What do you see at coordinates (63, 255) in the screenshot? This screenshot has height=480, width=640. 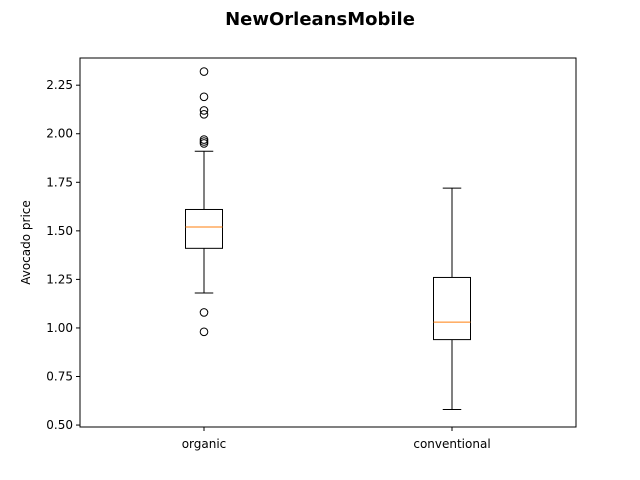 I see `y-axis: 0.50 0.75 1.00 1.25 1.50 1.75 2.00 2.25` at bounding box center [63, 255].